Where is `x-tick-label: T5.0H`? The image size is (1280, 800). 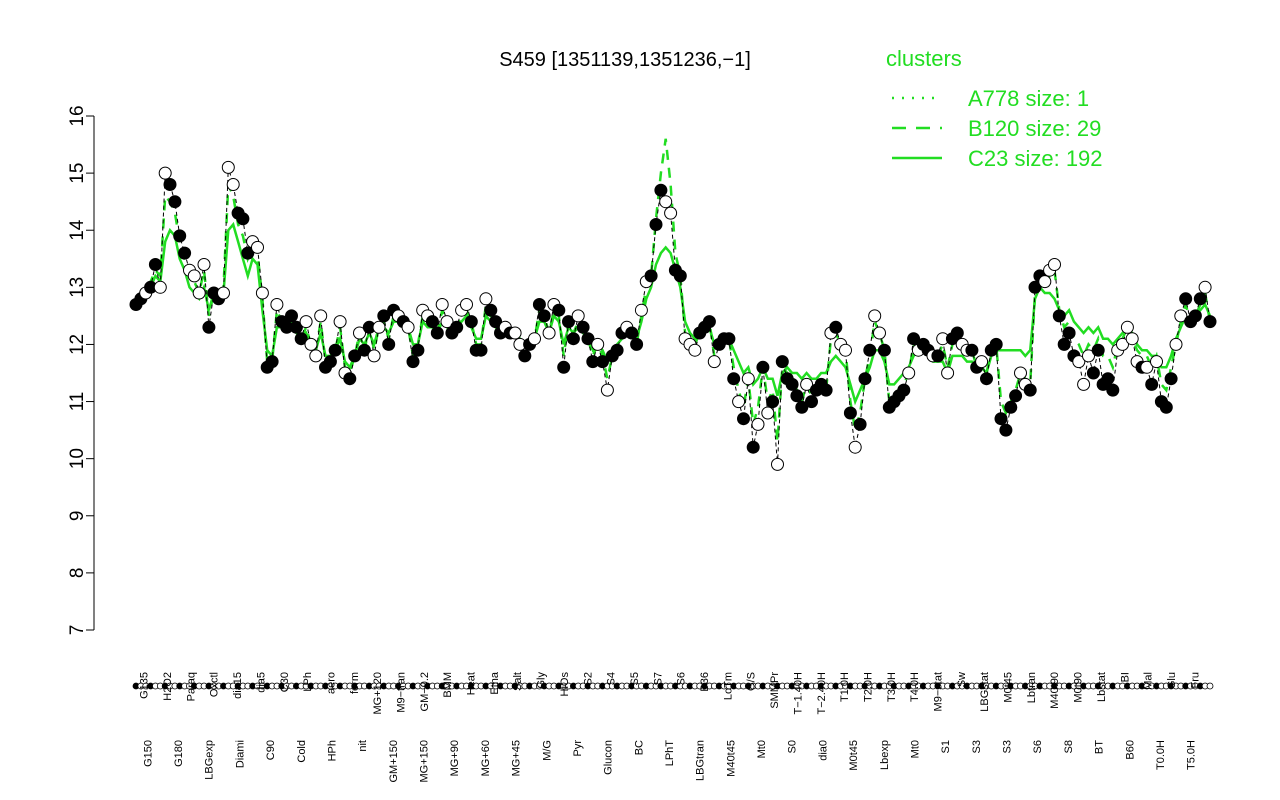 x-tick-label: T5.0H is located at coordinates (1192, 755).